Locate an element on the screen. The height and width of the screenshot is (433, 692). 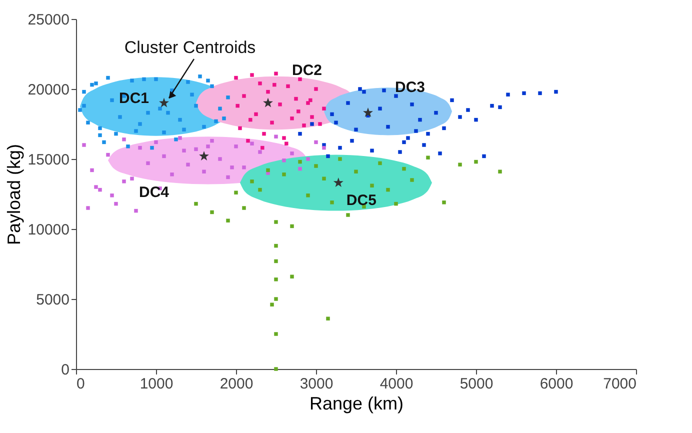
y-tick-label: 25000 is located at coordinates (49, 20).